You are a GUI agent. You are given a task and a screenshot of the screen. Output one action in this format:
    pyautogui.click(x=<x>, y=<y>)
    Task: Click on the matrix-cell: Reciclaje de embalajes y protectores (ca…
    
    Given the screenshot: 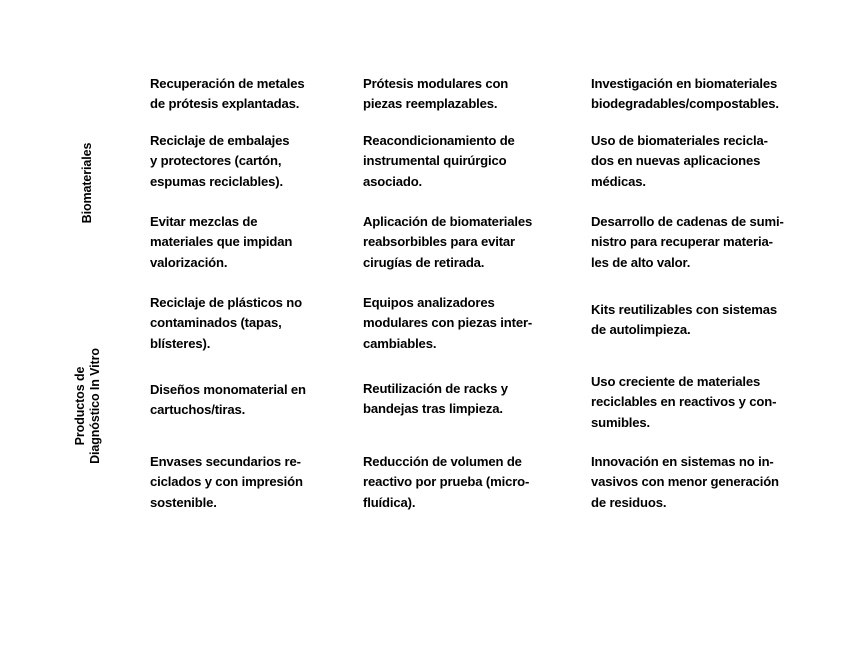 What is the action you would take?
    pyautogui.click(x=220, y=161)
    